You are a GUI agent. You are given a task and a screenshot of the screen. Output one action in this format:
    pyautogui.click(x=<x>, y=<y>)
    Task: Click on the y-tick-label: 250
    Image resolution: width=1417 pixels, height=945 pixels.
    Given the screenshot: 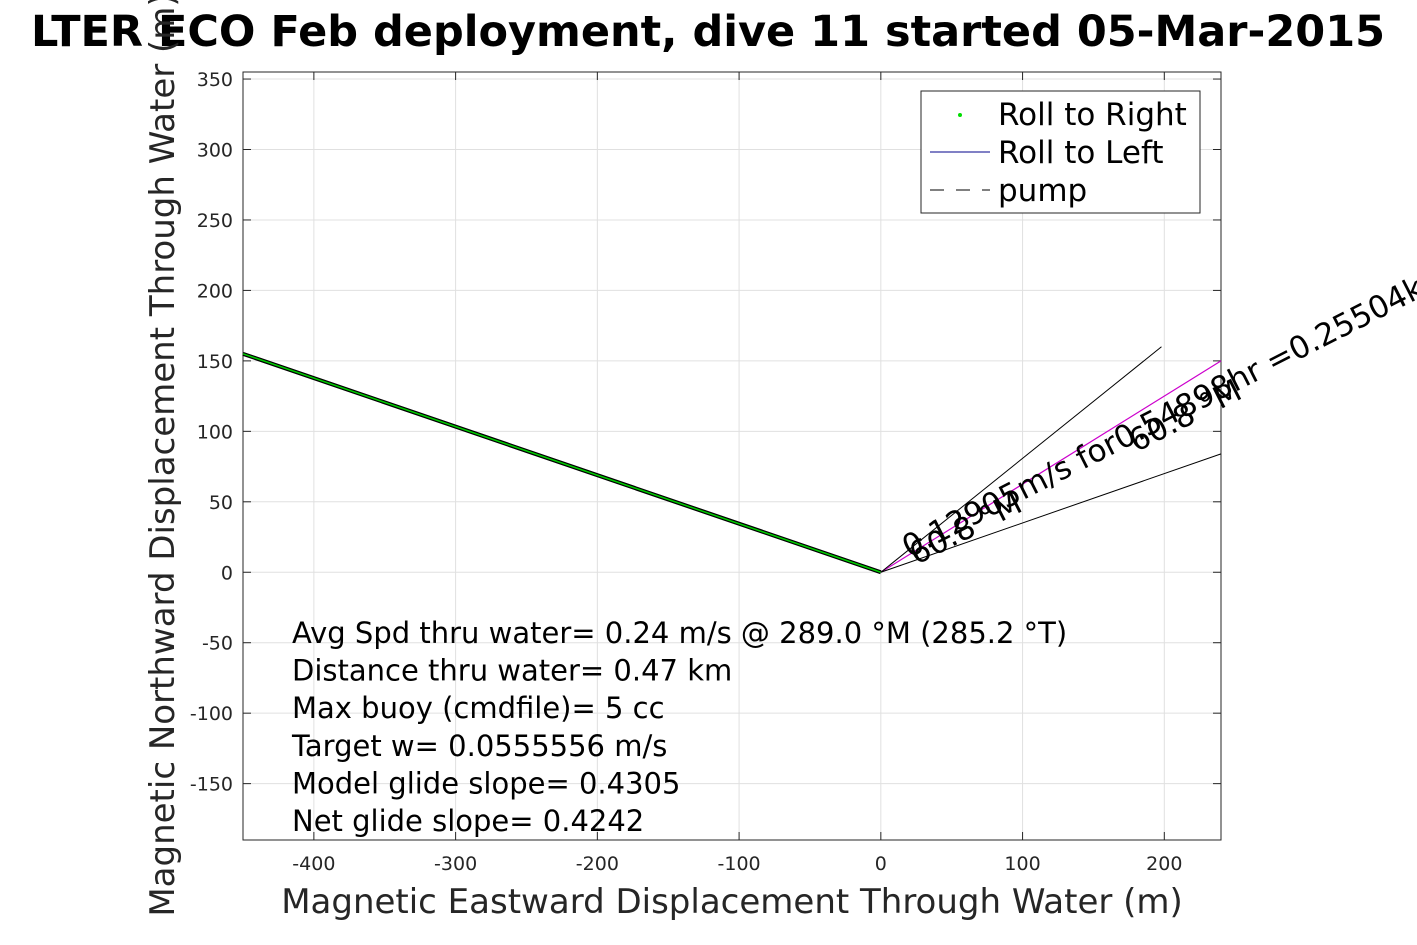 What is the action you would take?
    pyautogui.click(x=215, y=221)
    